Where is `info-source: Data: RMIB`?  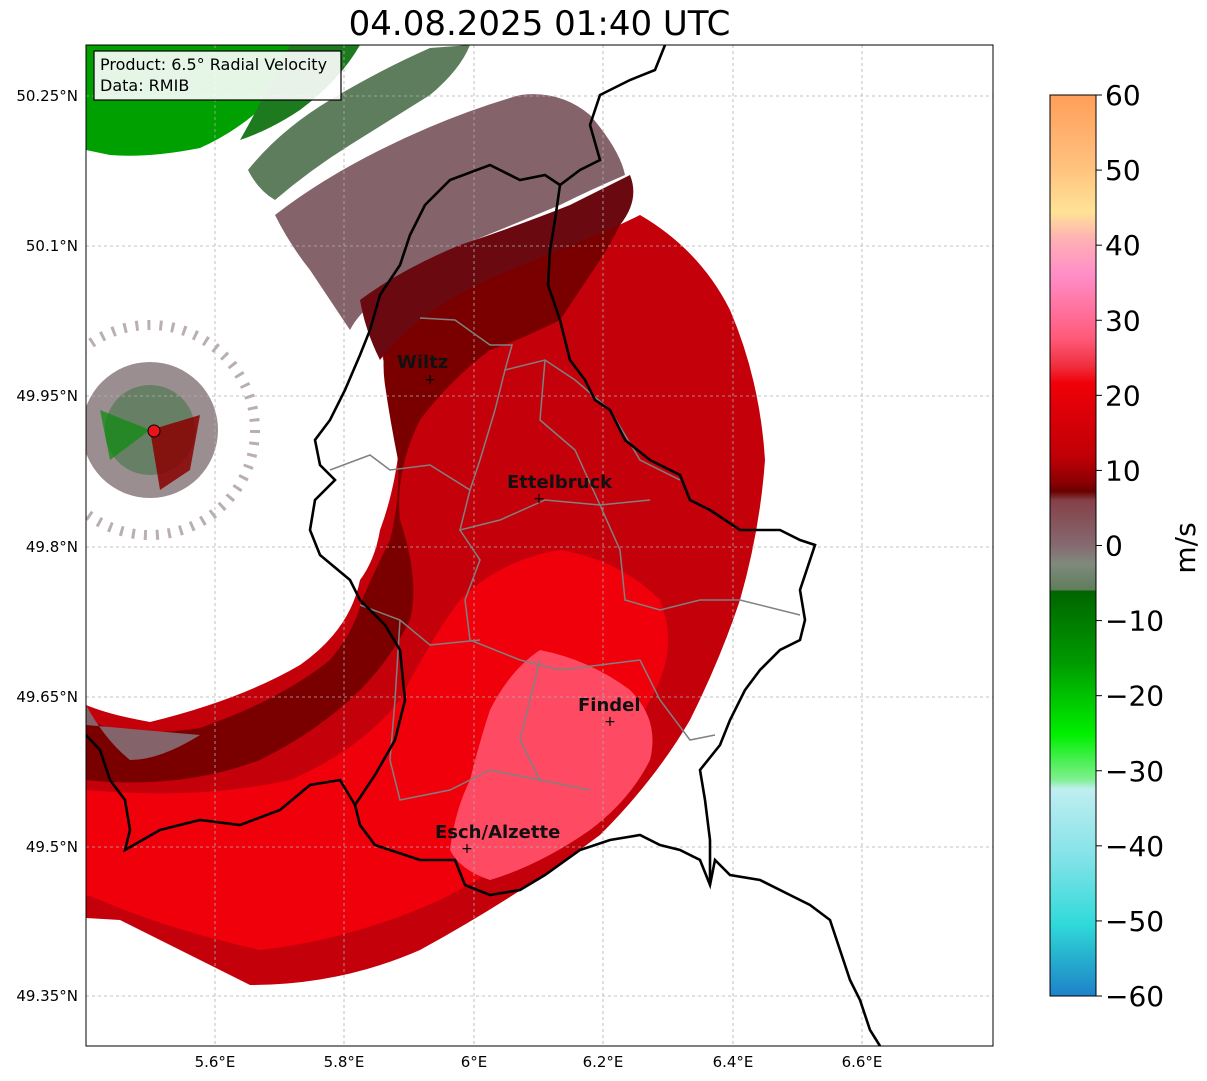 info-source: Data: RMIB is located at coordinates (144, 85).